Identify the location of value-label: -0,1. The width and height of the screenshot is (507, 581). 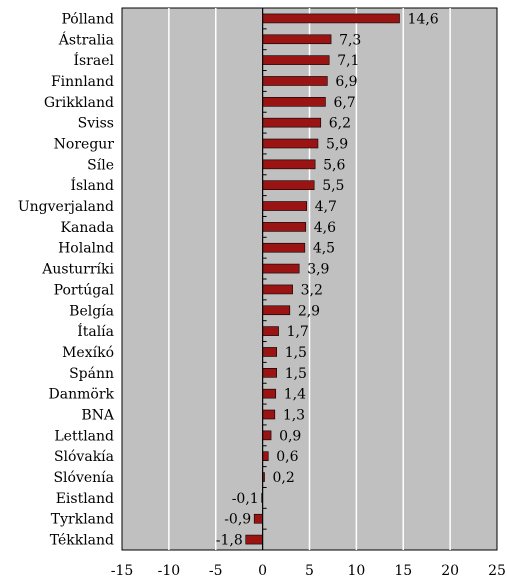
(245, 499).